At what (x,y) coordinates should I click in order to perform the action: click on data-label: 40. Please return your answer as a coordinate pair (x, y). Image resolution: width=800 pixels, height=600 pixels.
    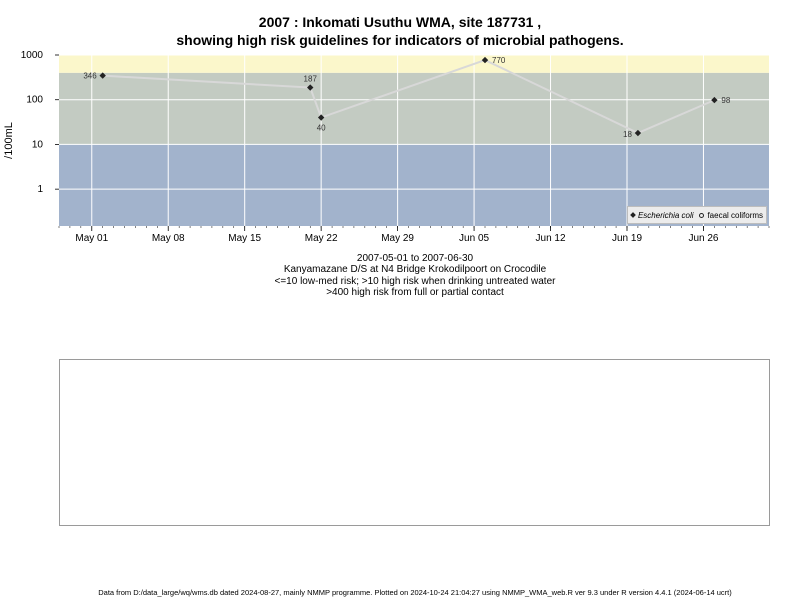
    Looking at the image, I should click on (321, 128).